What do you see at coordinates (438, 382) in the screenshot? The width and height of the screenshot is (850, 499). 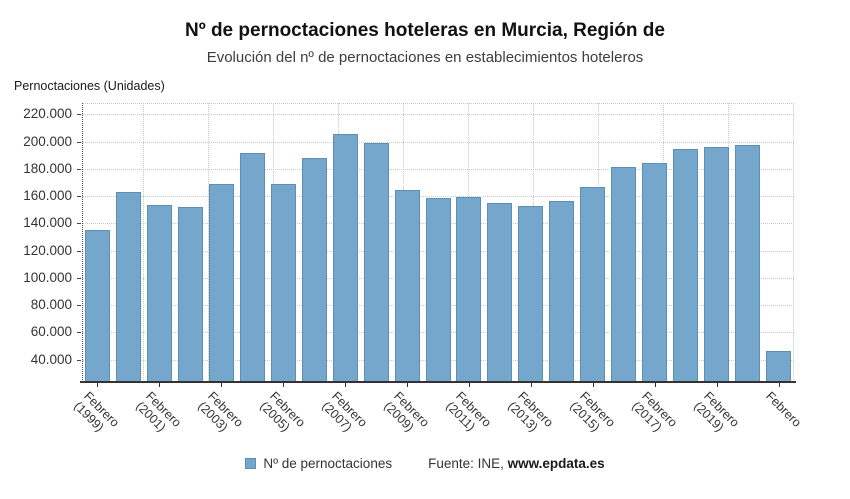 I see `x-axis` at bounding box center [438, 382].